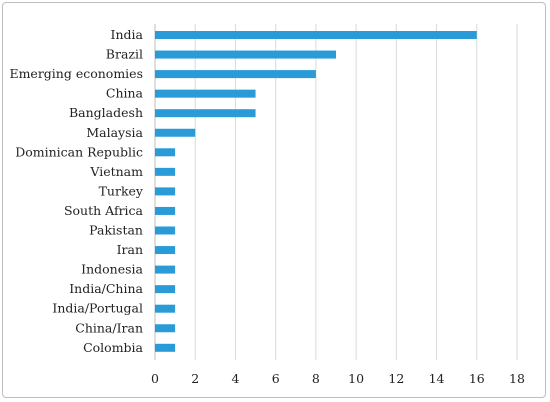  What do you see at coordinates (165, 269) in the screenshot?
I see `bar-indonesia` at bounding box center [165, 269].